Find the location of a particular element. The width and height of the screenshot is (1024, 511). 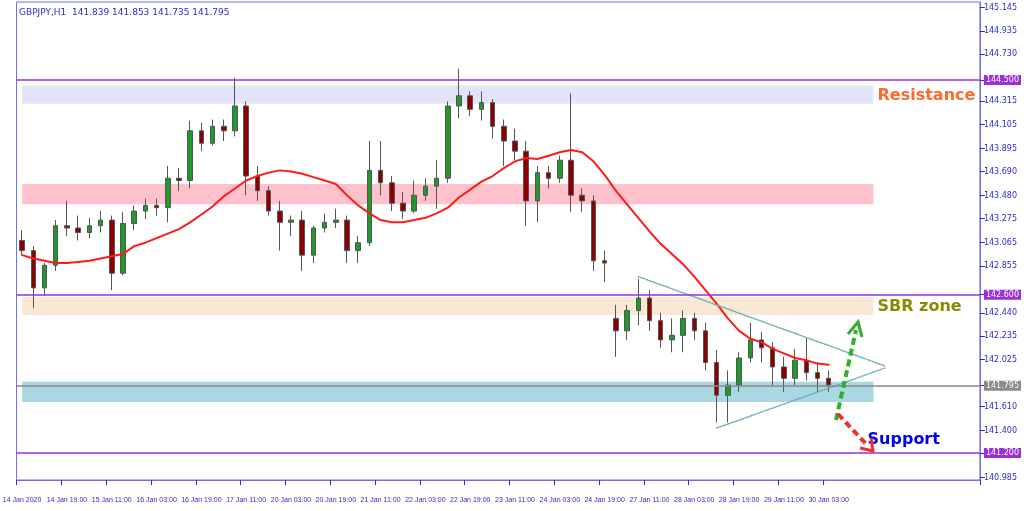

y-tick-label: 142.440 is located at coordinates (1000, 313).